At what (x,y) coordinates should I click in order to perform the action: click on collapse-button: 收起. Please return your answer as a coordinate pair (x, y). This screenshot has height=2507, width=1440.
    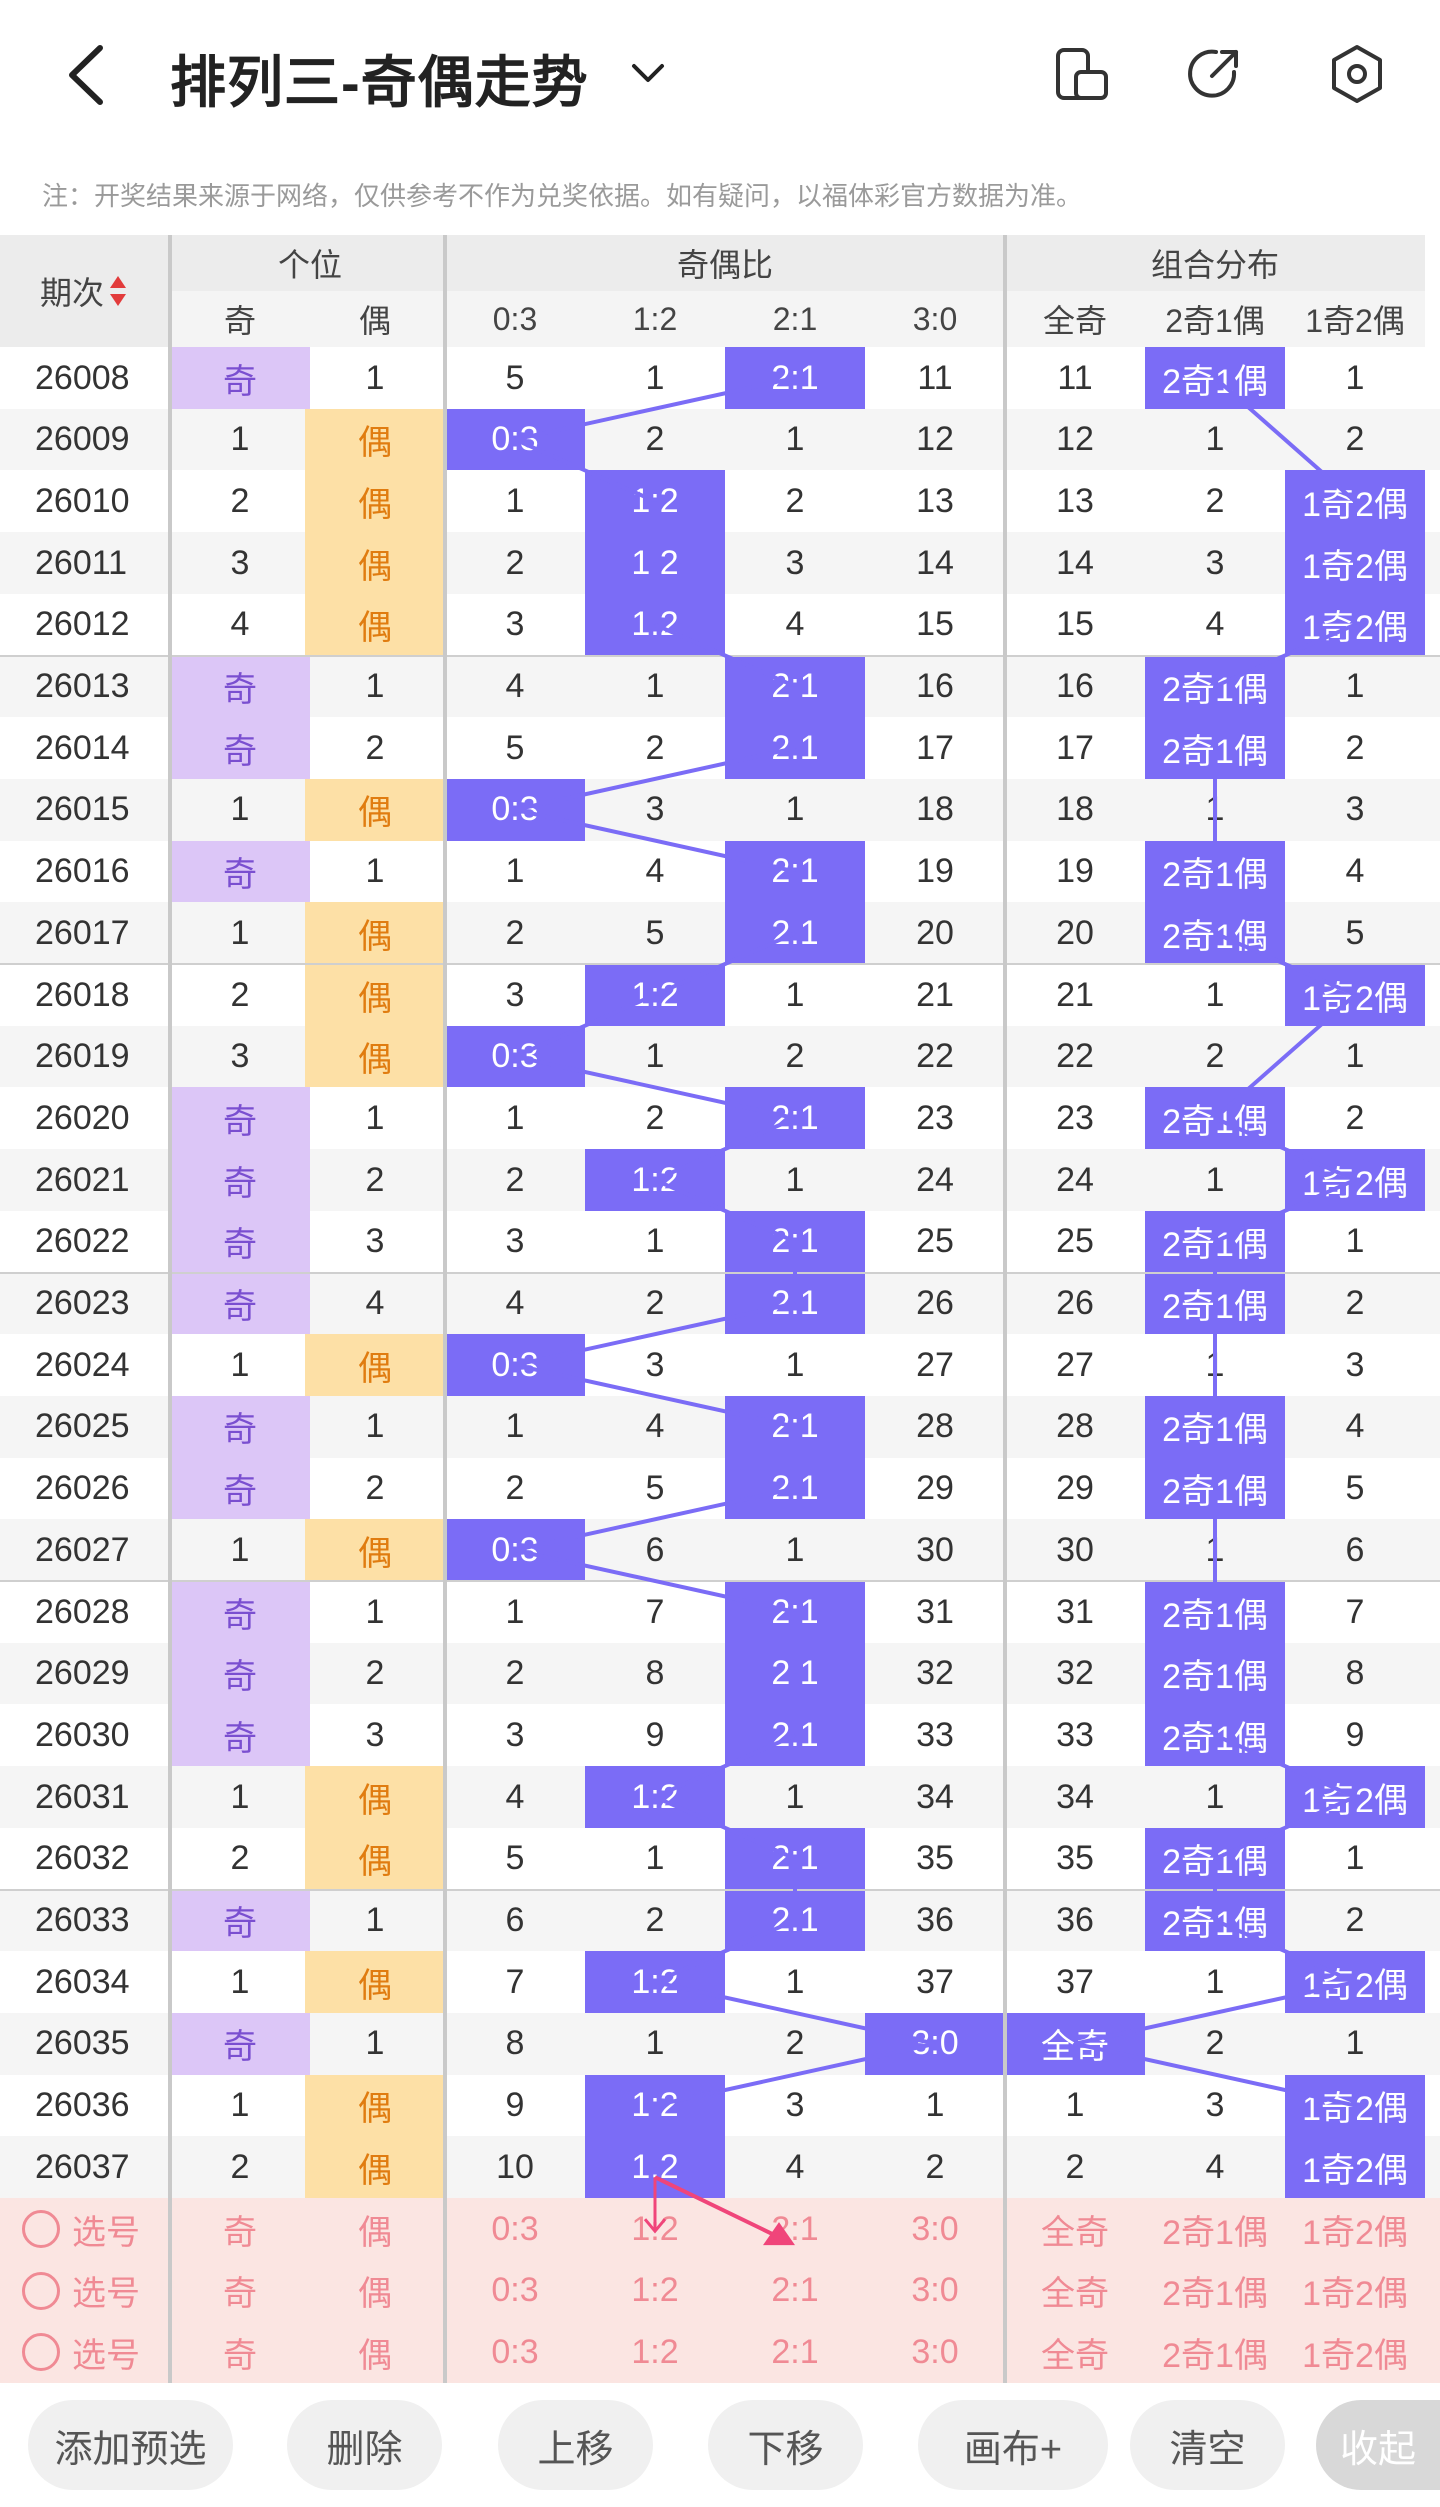
    Looking at the image, I should click on (1378, 2445).